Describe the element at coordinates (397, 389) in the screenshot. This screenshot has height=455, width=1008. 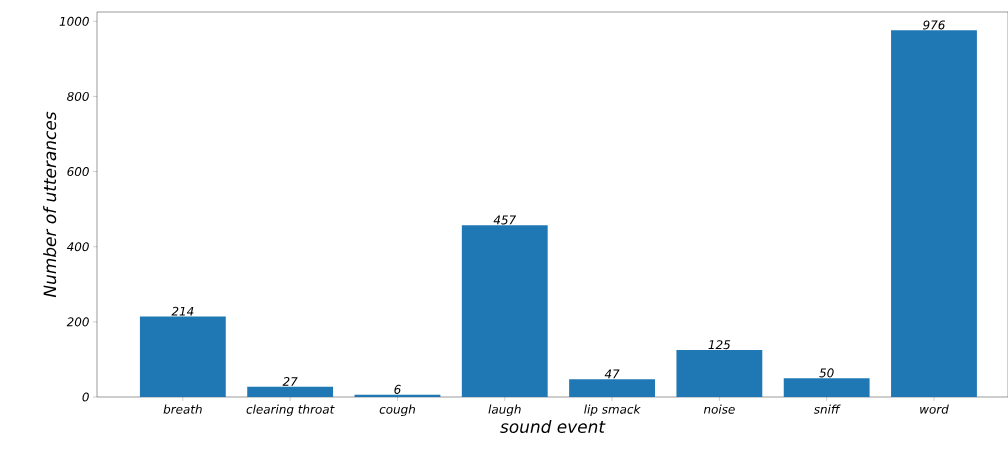
I see `data-label: 6` at that location.